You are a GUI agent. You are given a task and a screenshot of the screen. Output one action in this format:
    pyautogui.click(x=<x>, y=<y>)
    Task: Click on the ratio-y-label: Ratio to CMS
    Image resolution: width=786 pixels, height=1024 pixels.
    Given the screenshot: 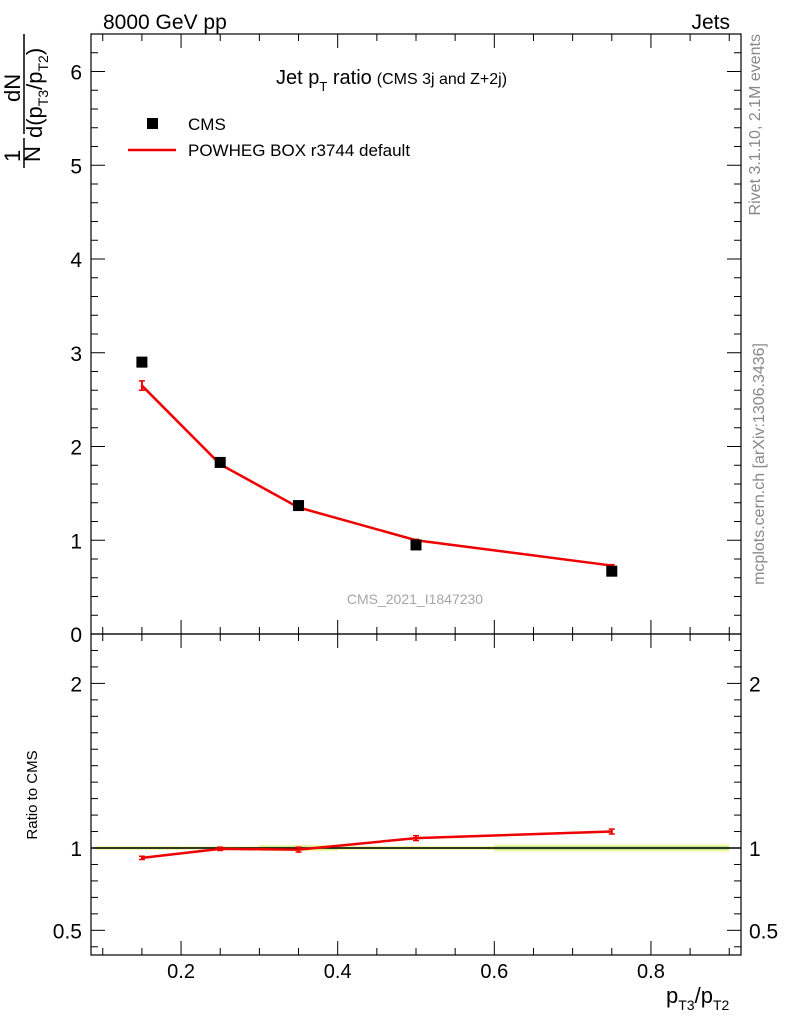 What is the action you would take?
    pyautogui.click(x=32, y=794)
    